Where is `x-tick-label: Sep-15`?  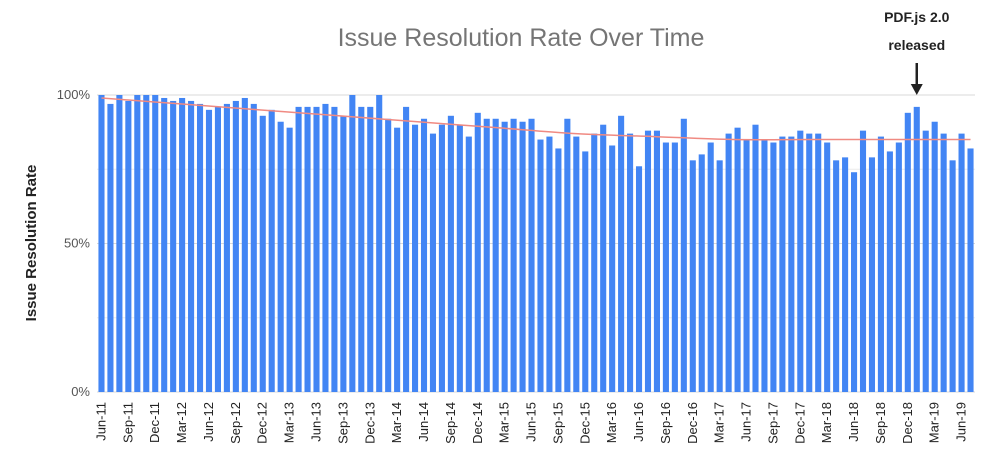
x-tick-label: Sep-15 is located at coordinates (557, 423).